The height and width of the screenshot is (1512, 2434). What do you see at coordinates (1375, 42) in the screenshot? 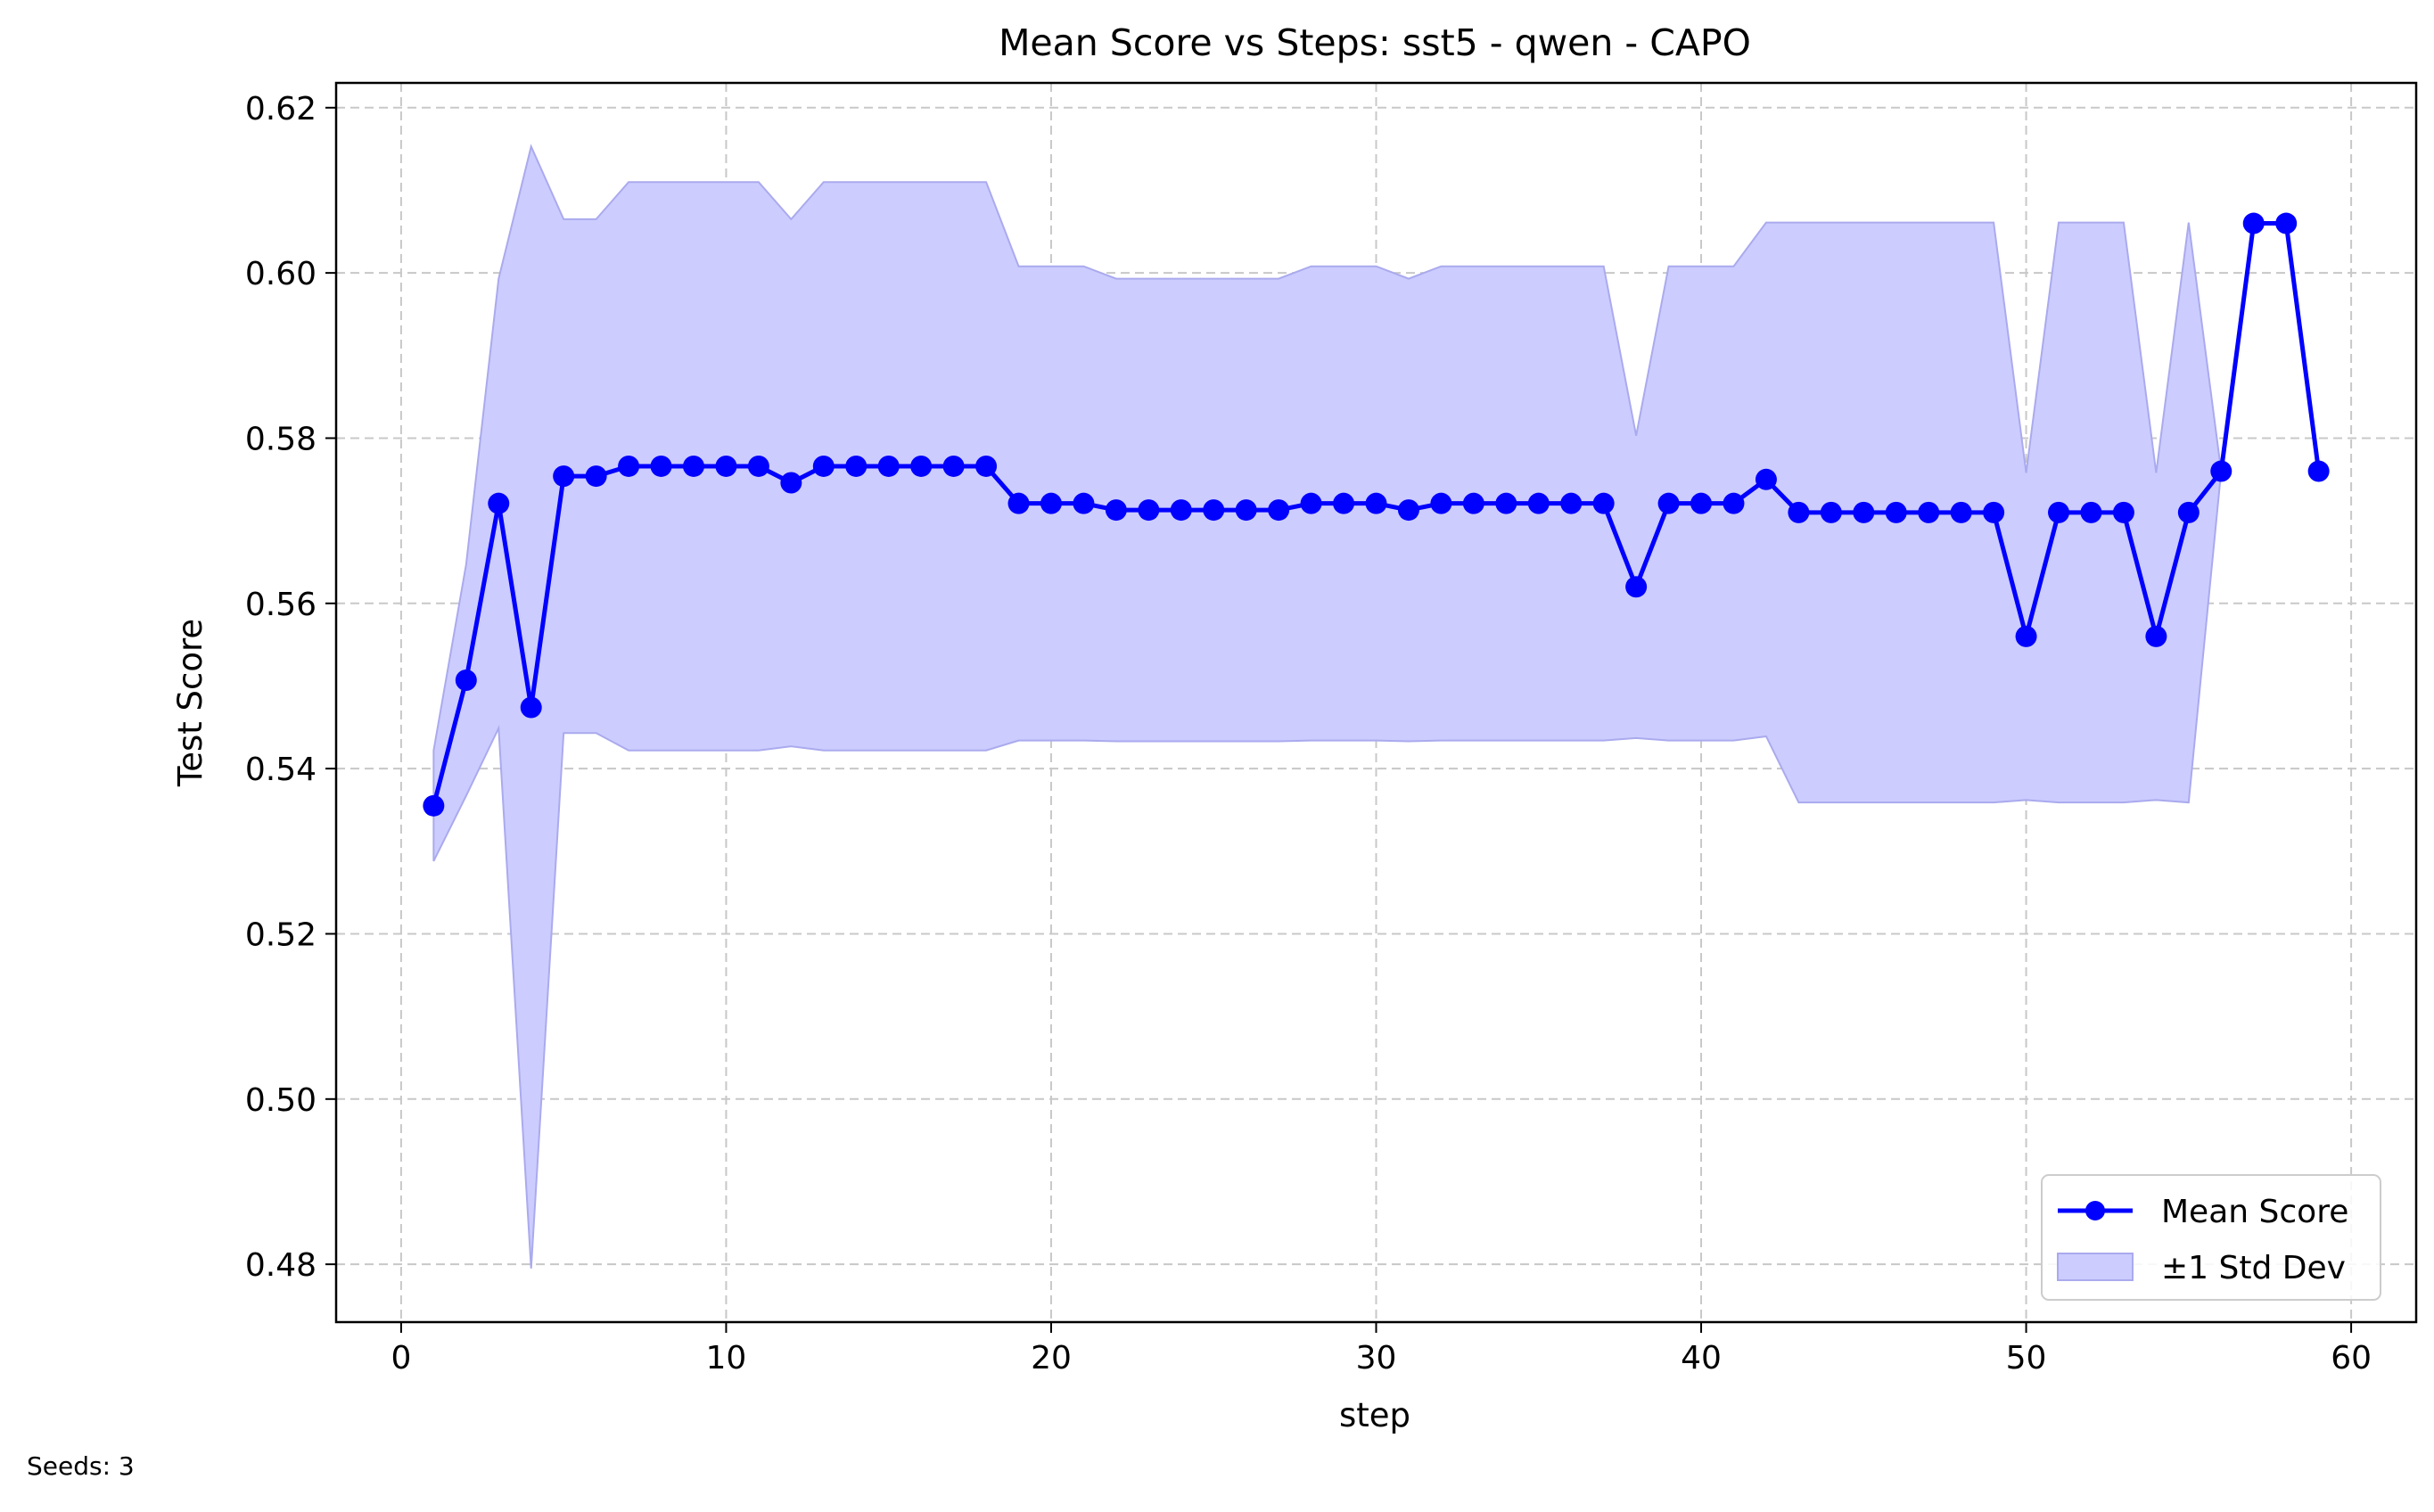
I see `chart-title: Mean Score vs Steps: sst5 - qwen - CAPO` at bounding box center [1375, 42].